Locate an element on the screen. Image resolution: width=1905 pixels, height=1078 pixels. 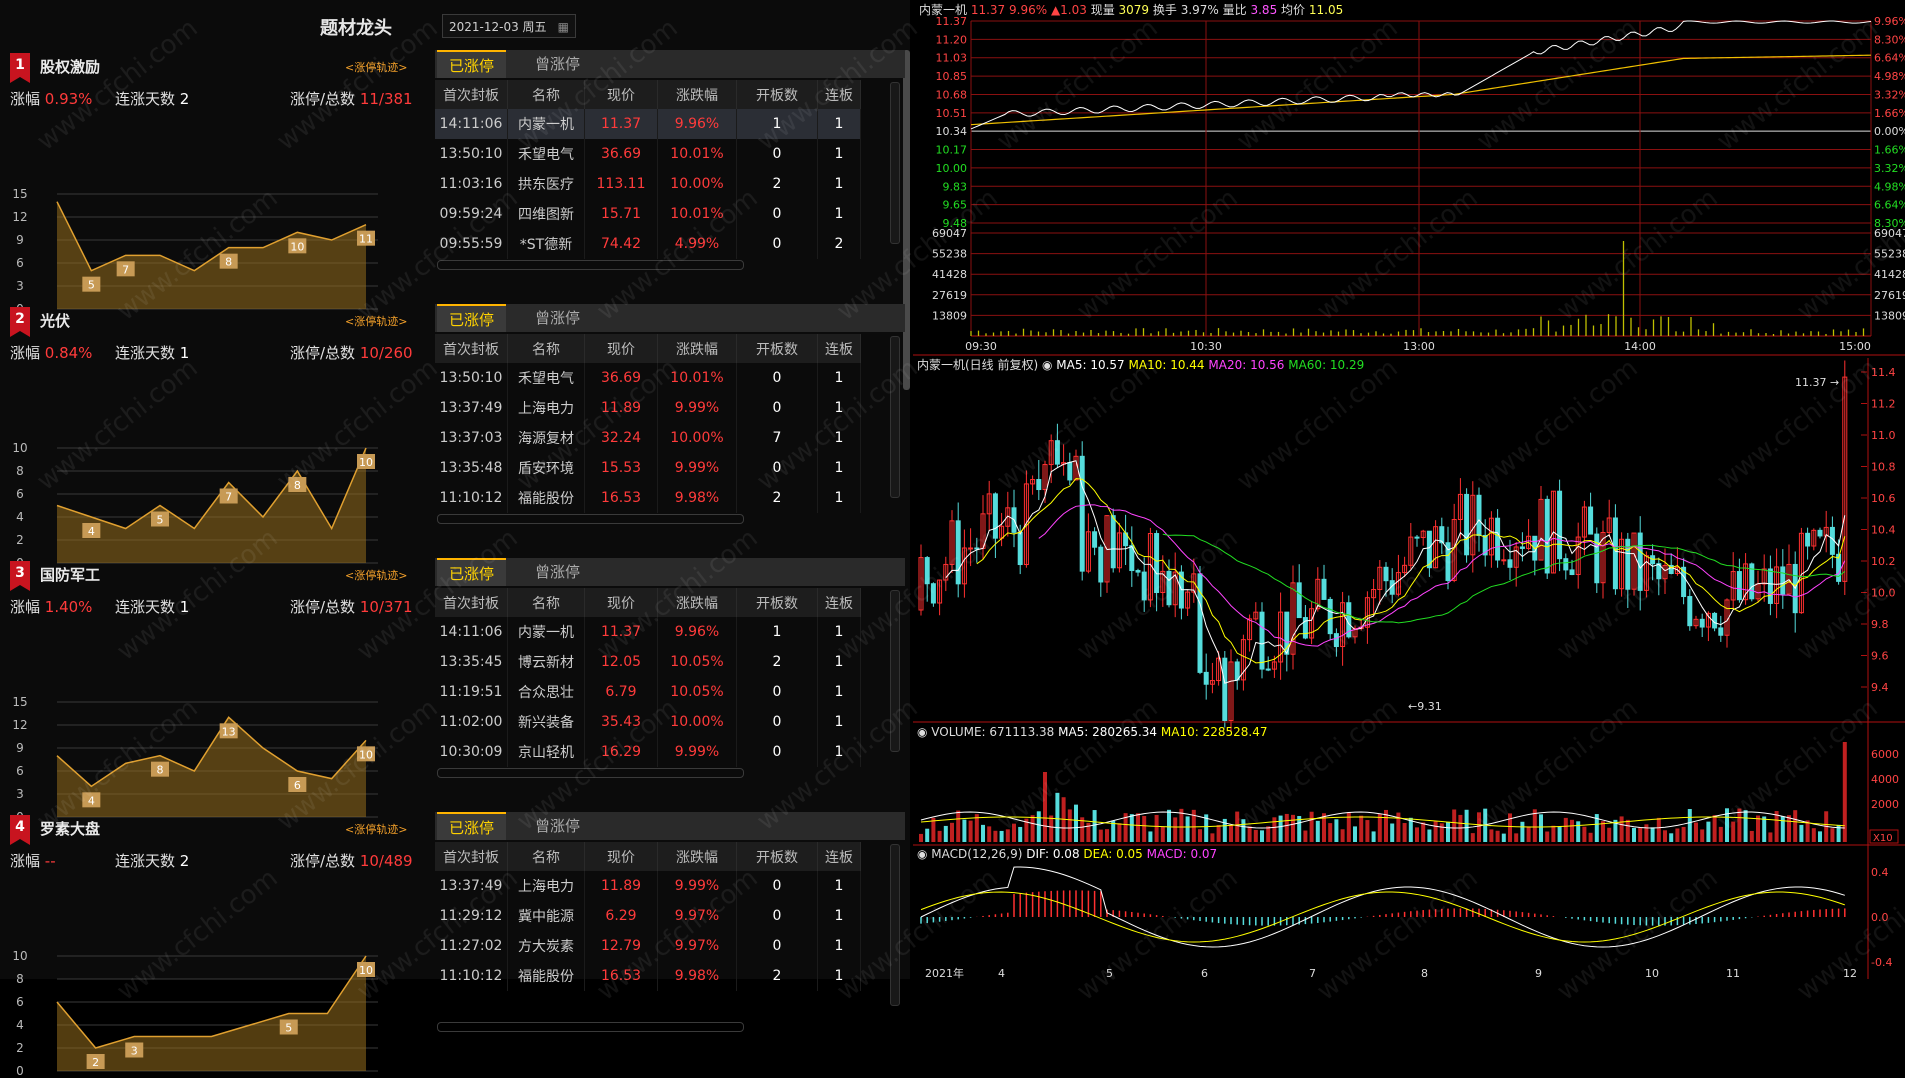
table-row: 11:27:02 方大炭素 12.79 9.97% 0 1 is located at coordinates (648, 946).